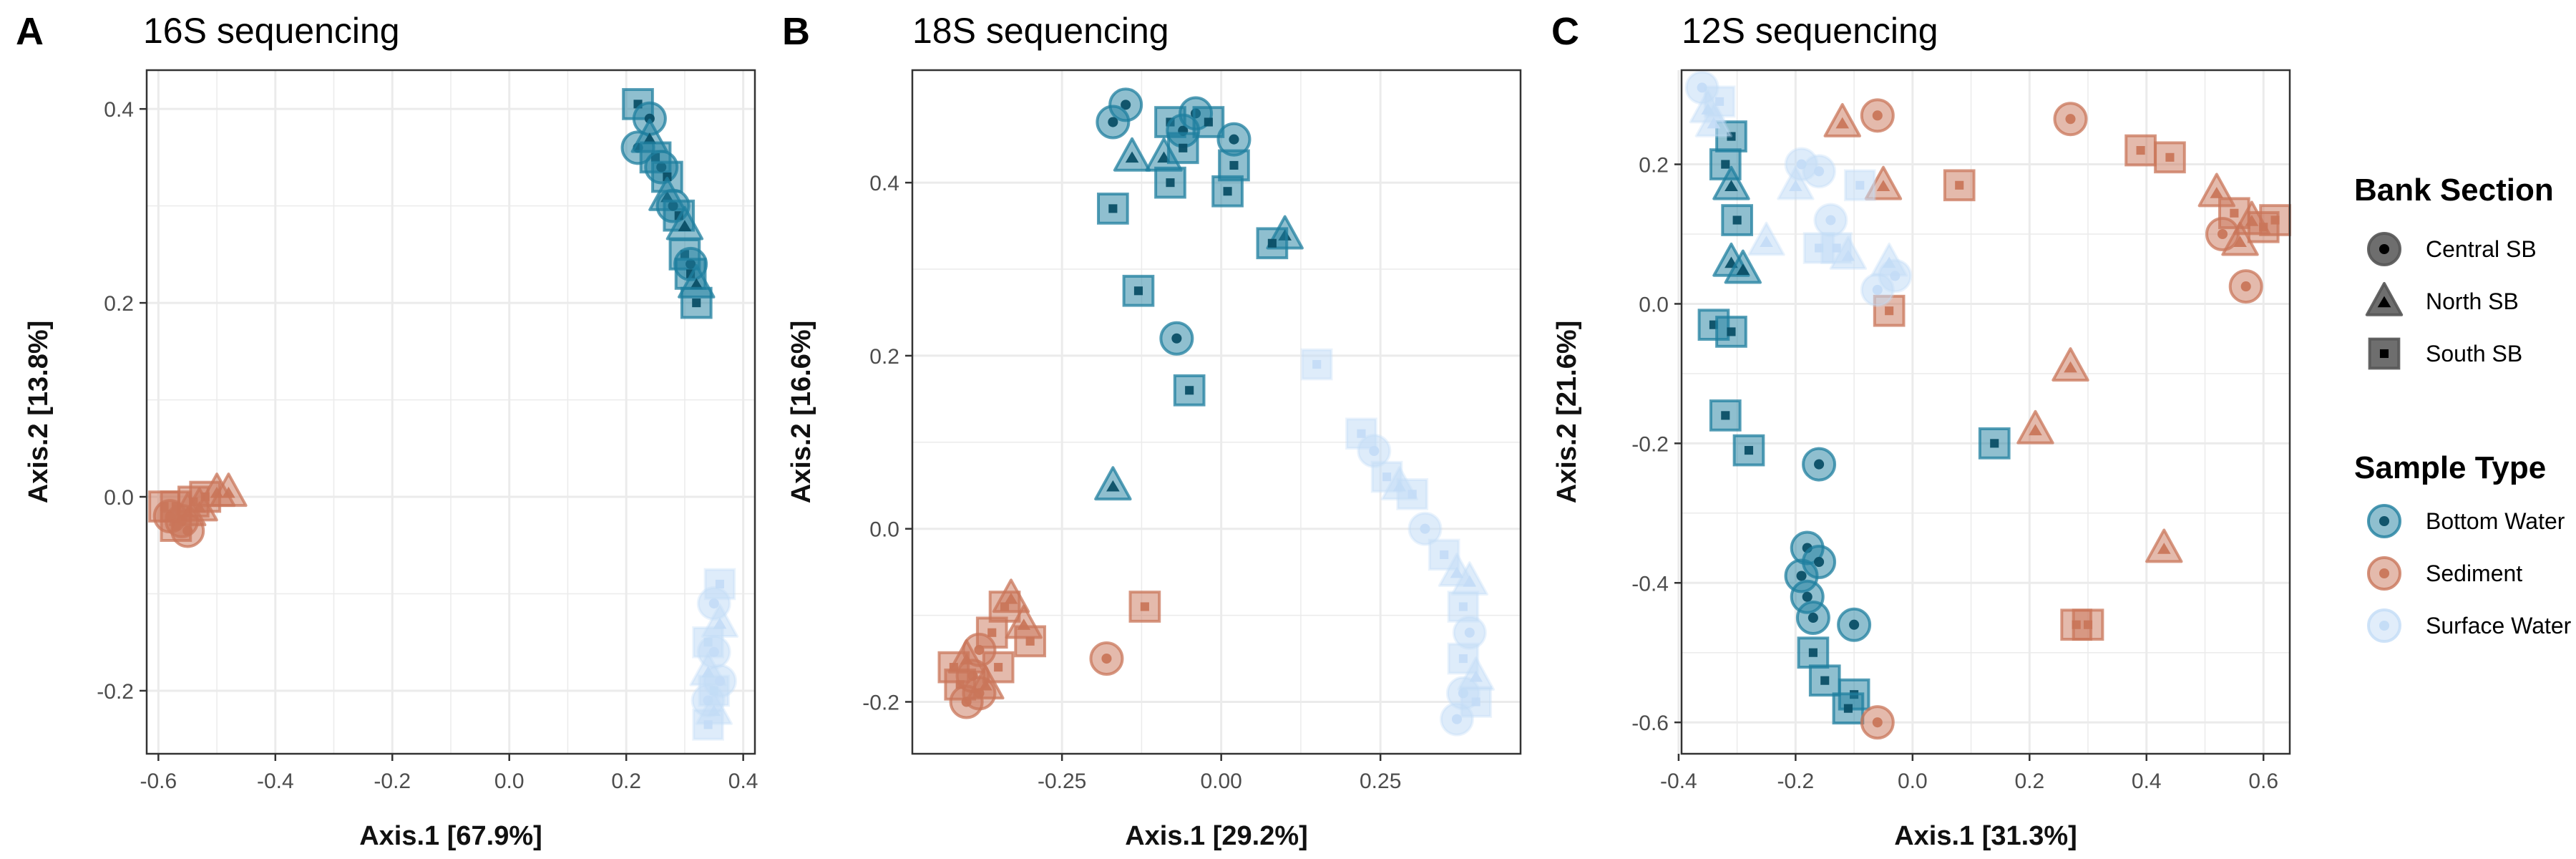 Image resolution: width=2576 pixels, height=859 pixels. Describe the element at coordinates (796, 31) in the screenshot. I see `panel-letter: B` at that location.